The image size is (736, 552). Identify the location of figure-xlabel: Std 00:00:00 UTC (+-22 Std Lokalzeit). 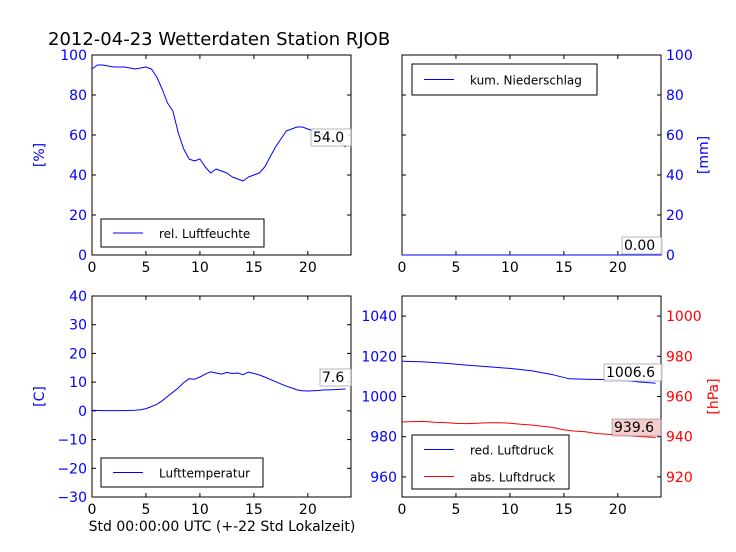
(222, 527).